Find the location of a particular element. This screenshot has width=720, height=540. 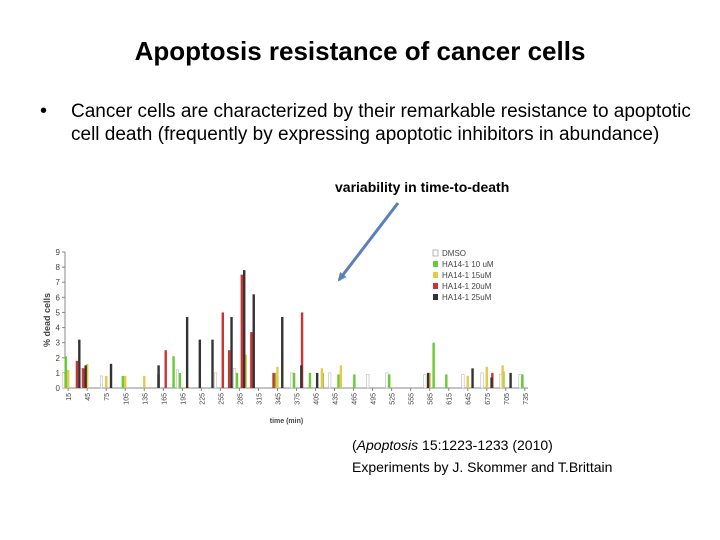

x-tick-label: 435 is located at coordinates (336, 399).